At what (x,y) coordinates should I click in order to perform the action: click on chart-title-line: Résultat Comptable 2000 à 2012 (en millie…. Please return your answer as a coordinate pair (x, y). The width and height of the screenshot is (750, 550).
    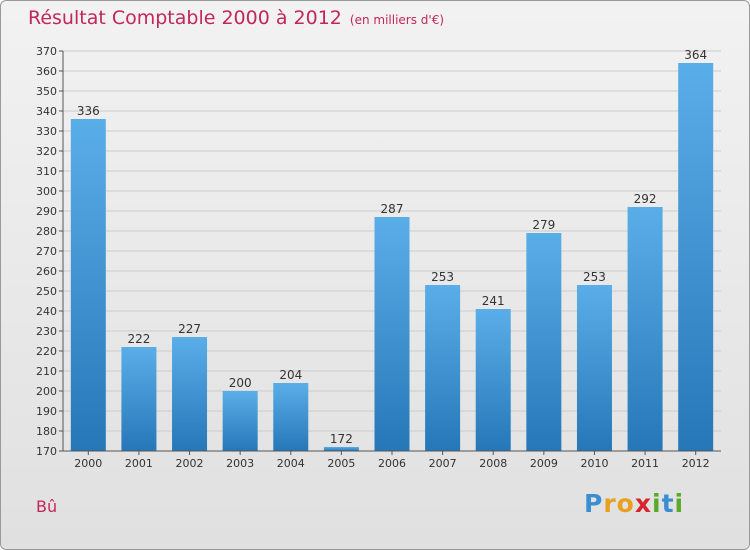
    Looking at the image, I should click on (236, 18).